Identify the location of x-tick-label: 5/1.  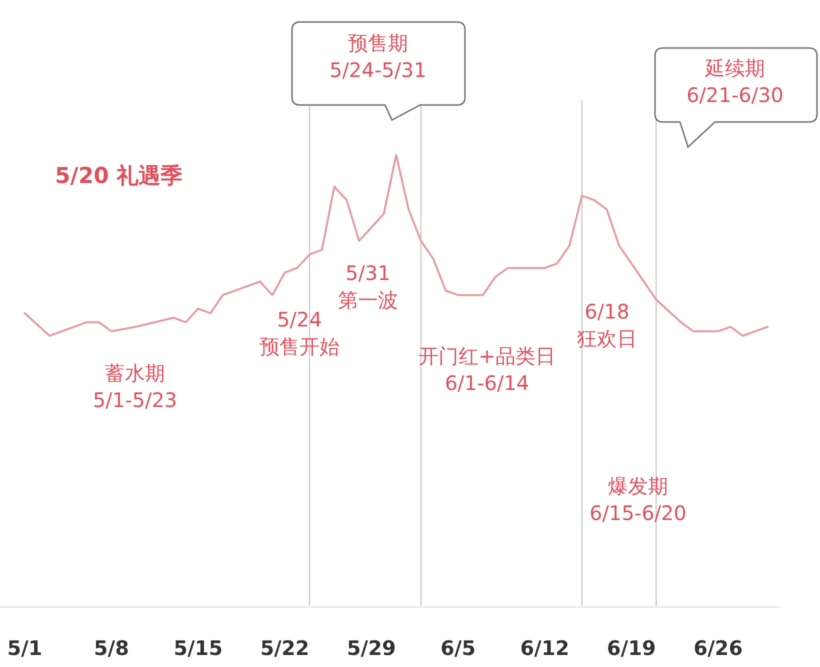
(24, 648).